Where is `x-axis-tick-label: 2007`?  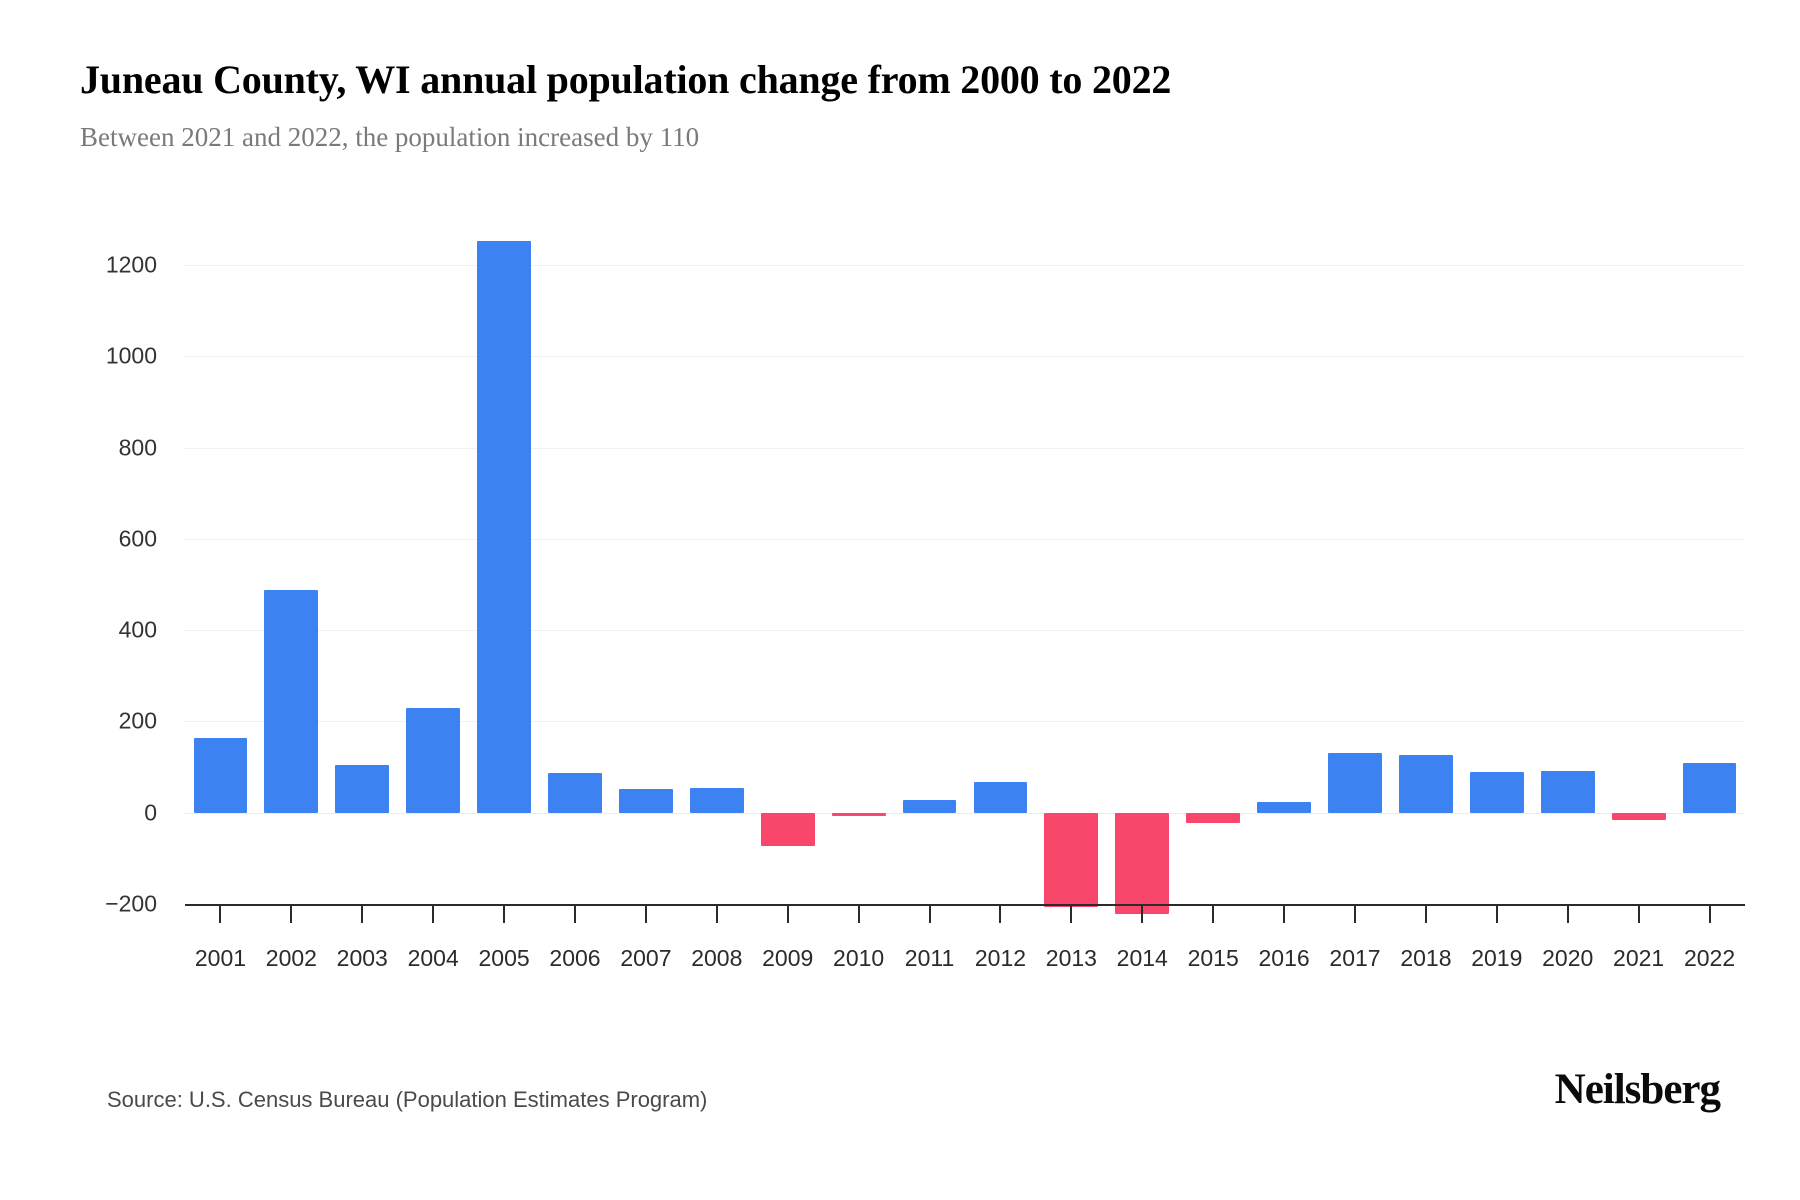 x-axis-tick-label: 2007 is located at coordinates (646, 958).